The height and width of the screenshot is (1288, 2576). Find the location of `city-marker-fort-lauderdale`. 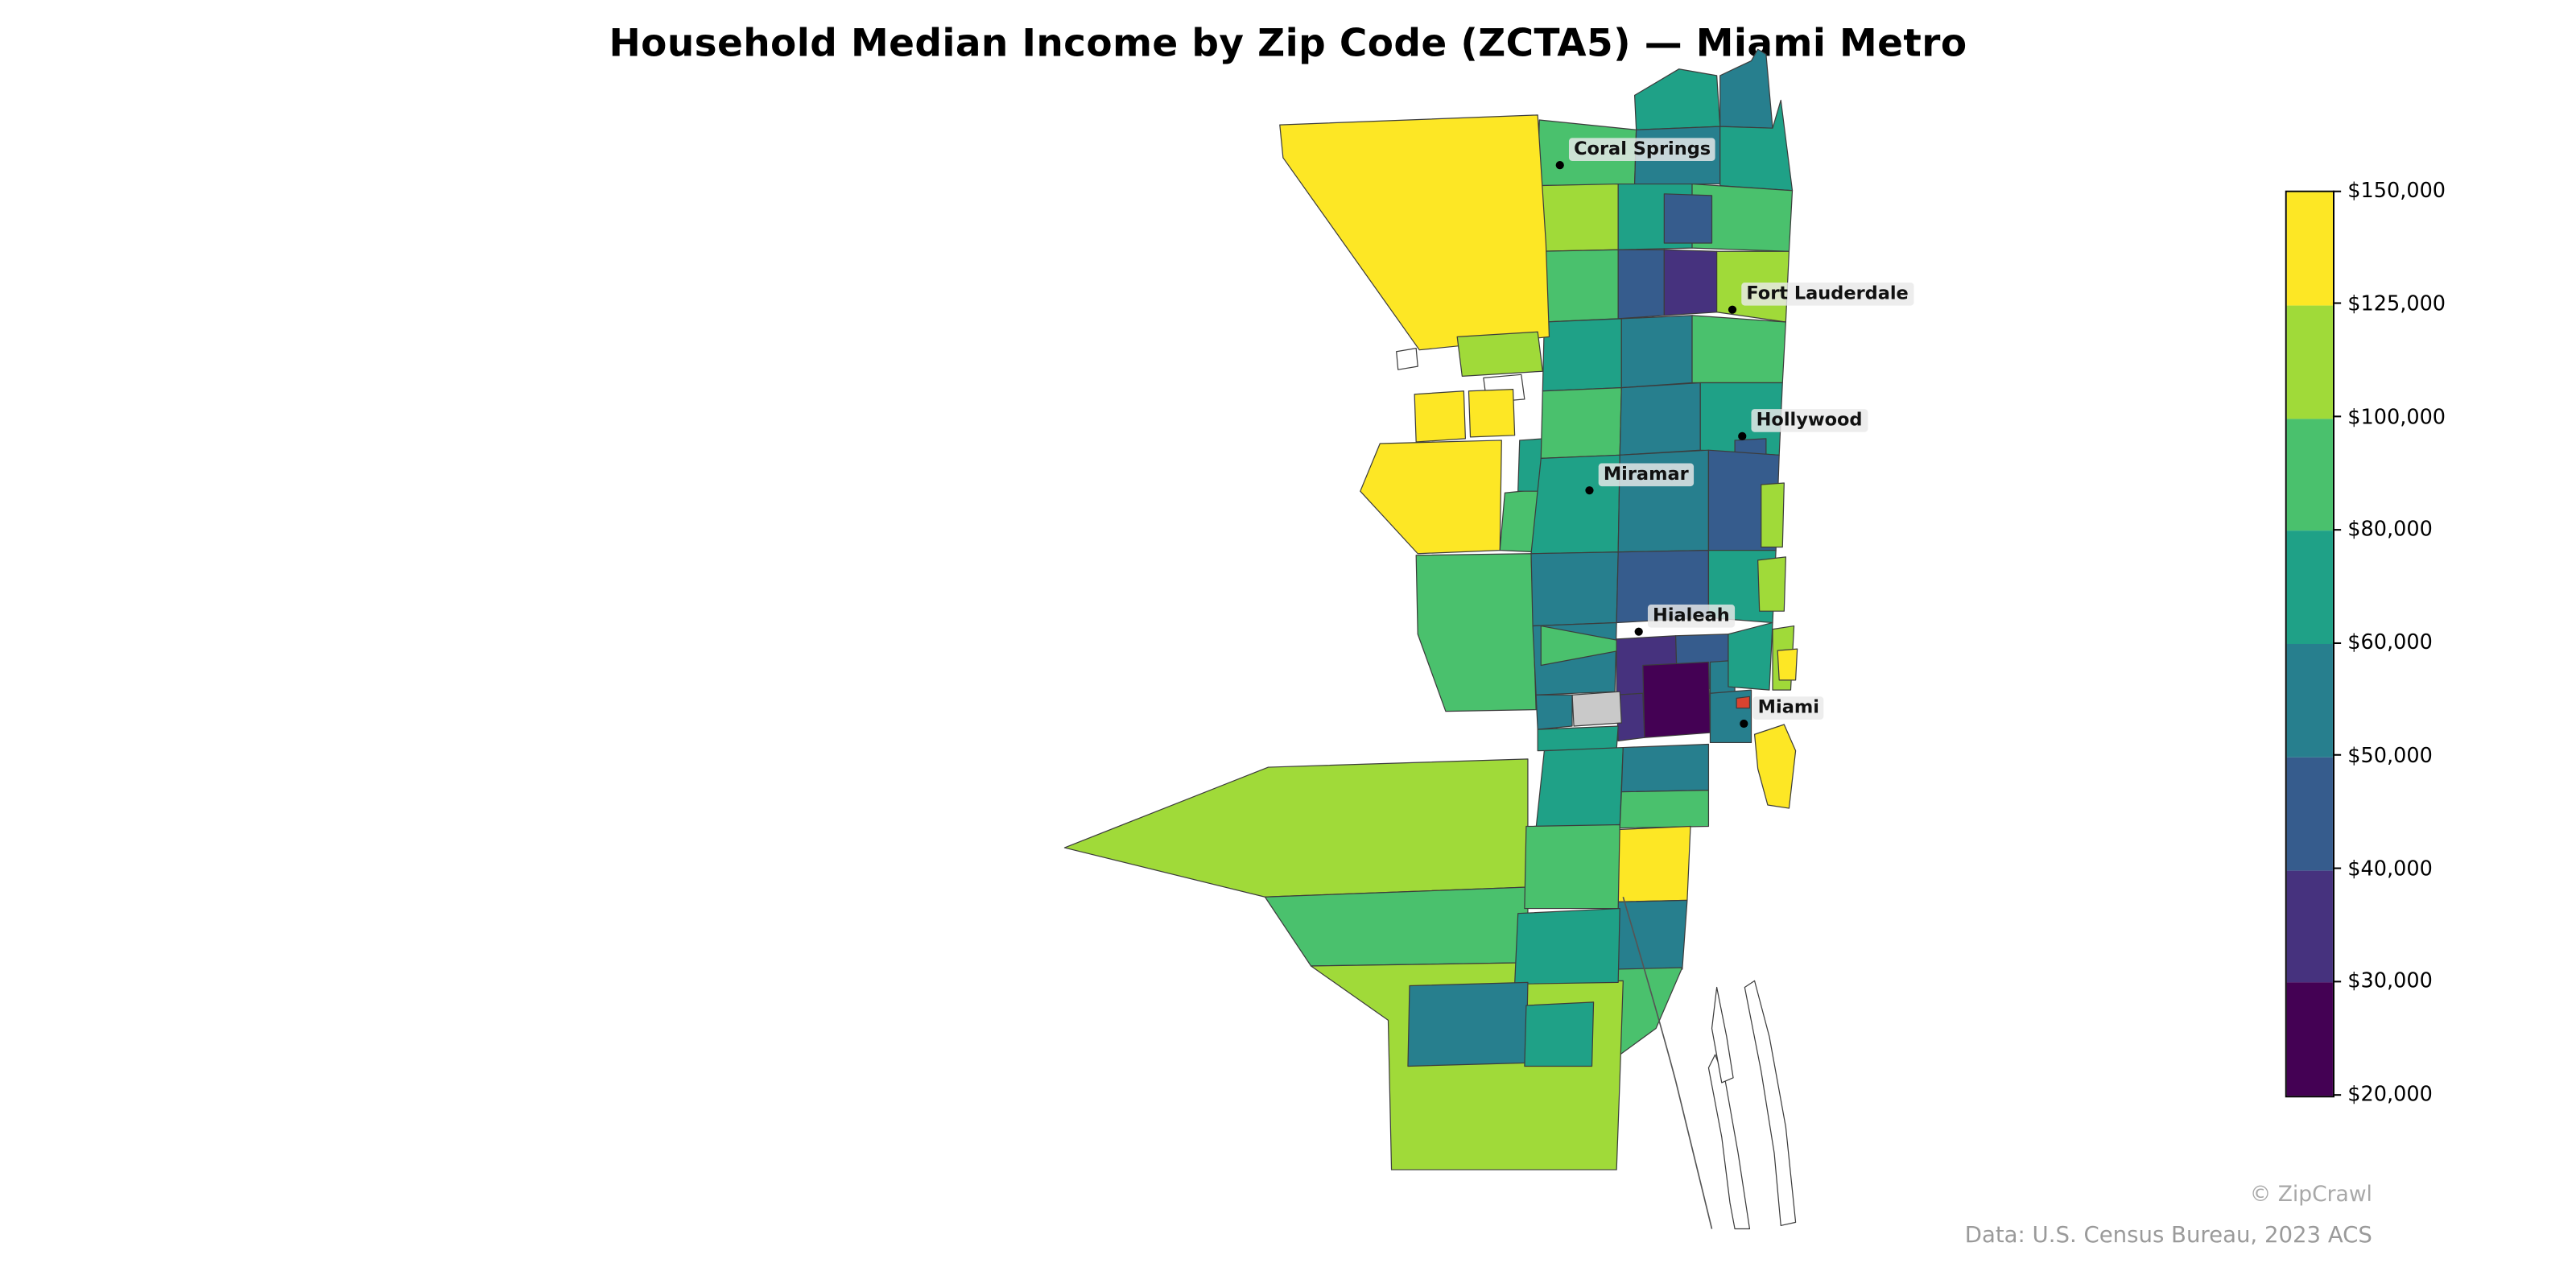

city-marker-fort-lauderdale is located at coordinates (1731, 308).